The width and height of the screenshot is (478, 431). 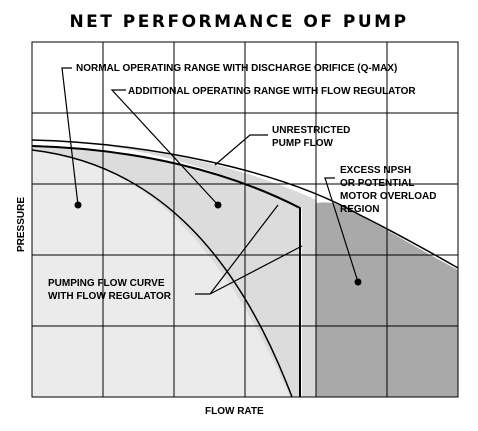 What do you see at coordinates (375, 170) in the screenshot?
I see `label-excess-1: EXCESS NPSH` at bounding box center [375, 170].